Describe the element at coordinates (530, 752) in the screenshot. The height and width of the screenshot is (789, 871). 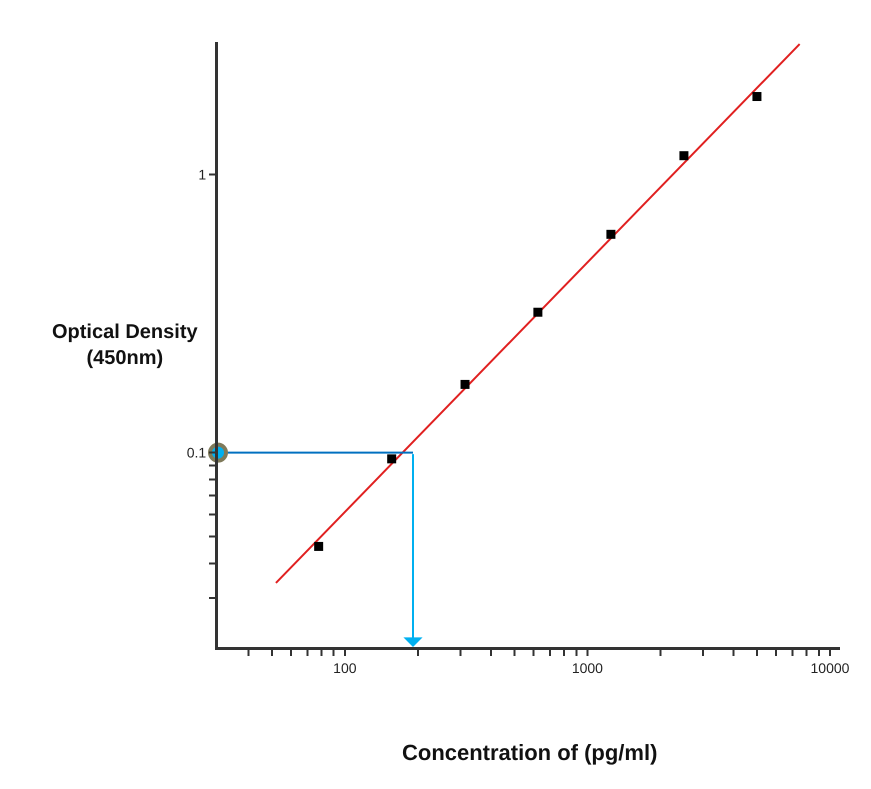
I see `x-axis-title: Concentration of (pg/ml)` at that location.